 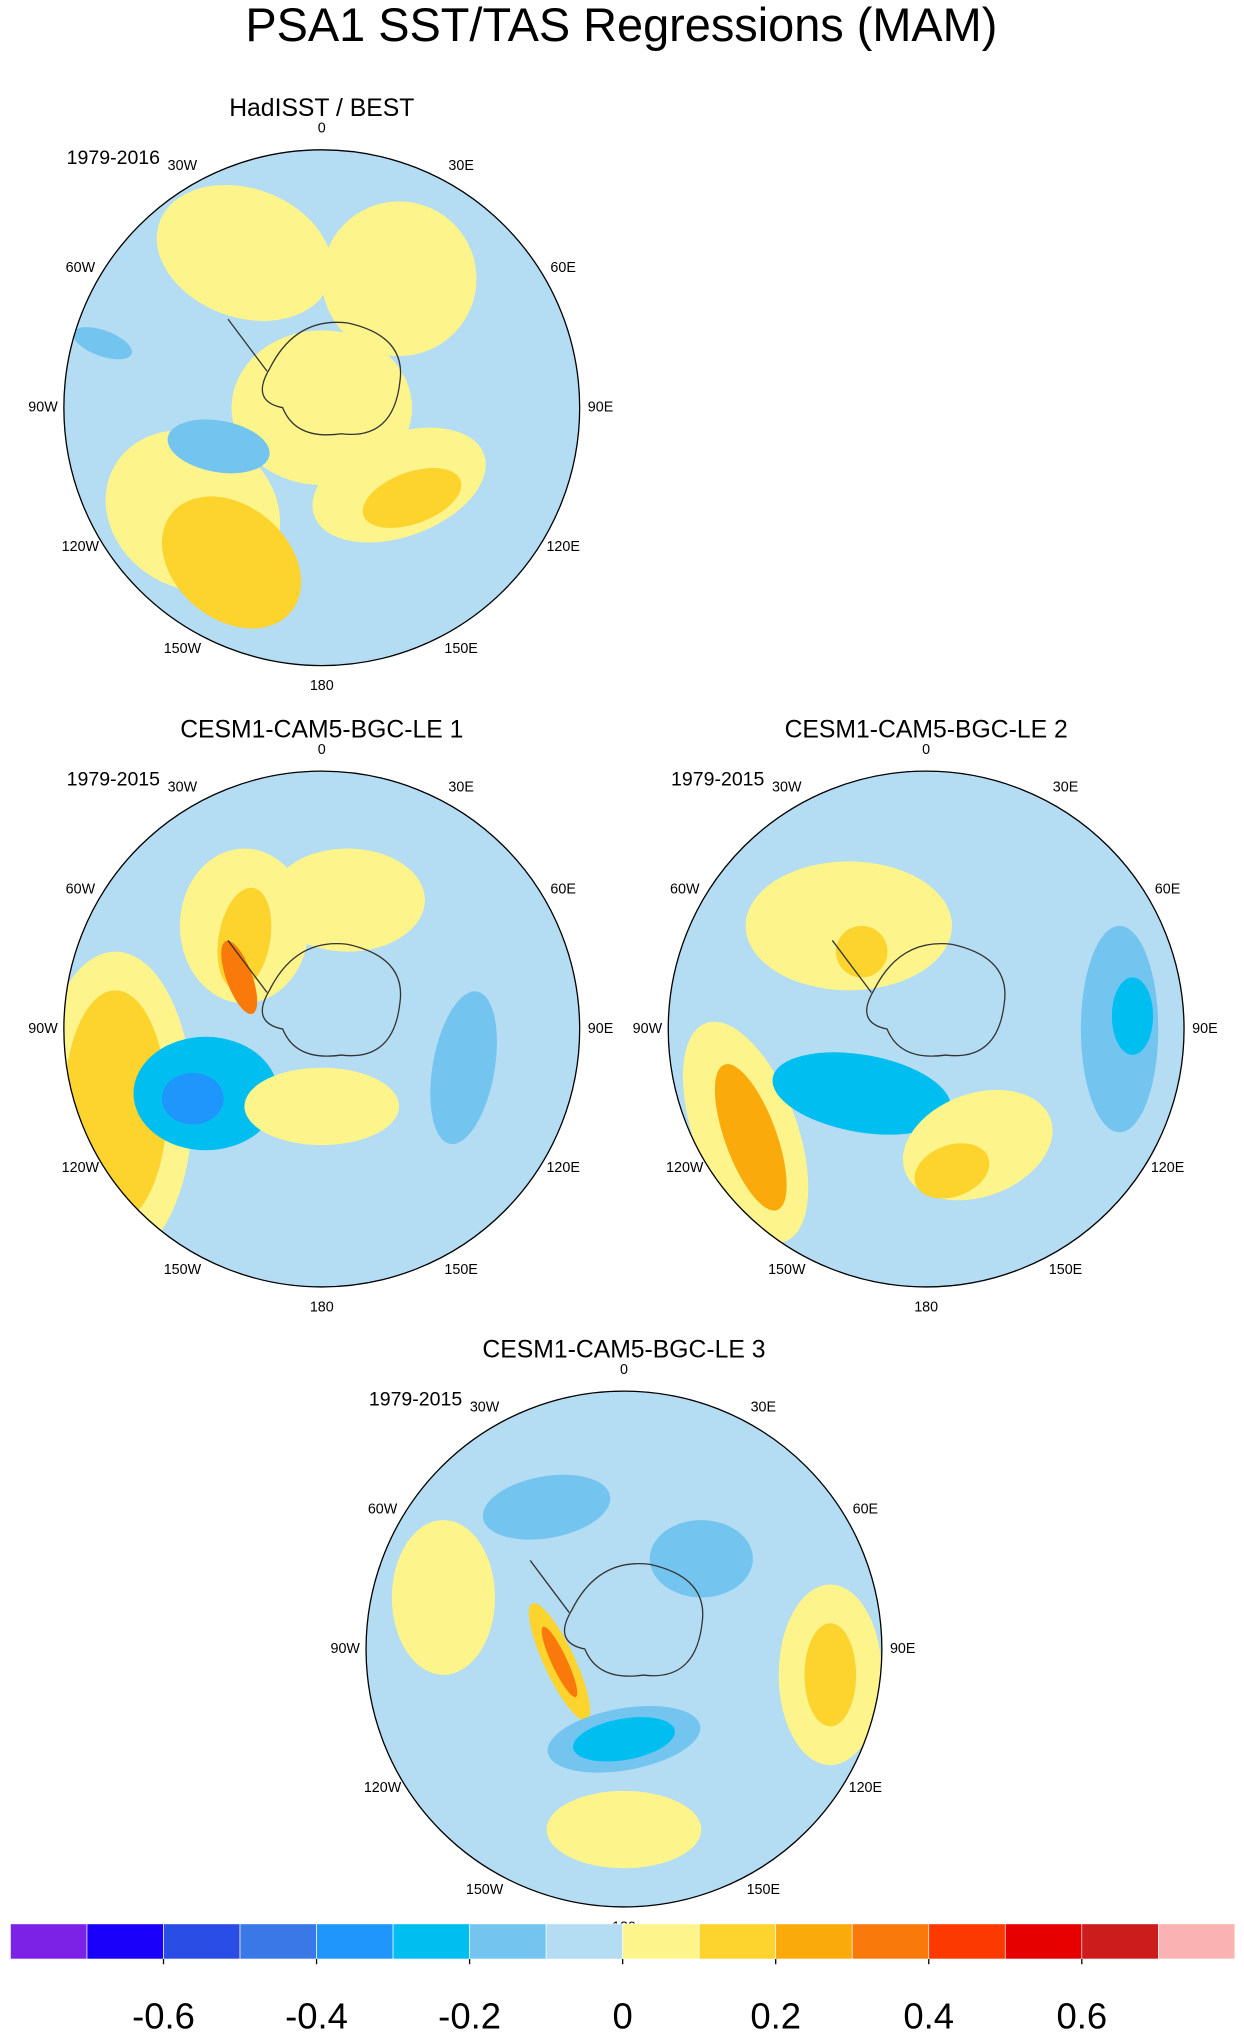 What do you see at coordinates (928, 2016) in the screenshot?
I see `colorbar-label: 0.4` at bounding box center [928, 2016].